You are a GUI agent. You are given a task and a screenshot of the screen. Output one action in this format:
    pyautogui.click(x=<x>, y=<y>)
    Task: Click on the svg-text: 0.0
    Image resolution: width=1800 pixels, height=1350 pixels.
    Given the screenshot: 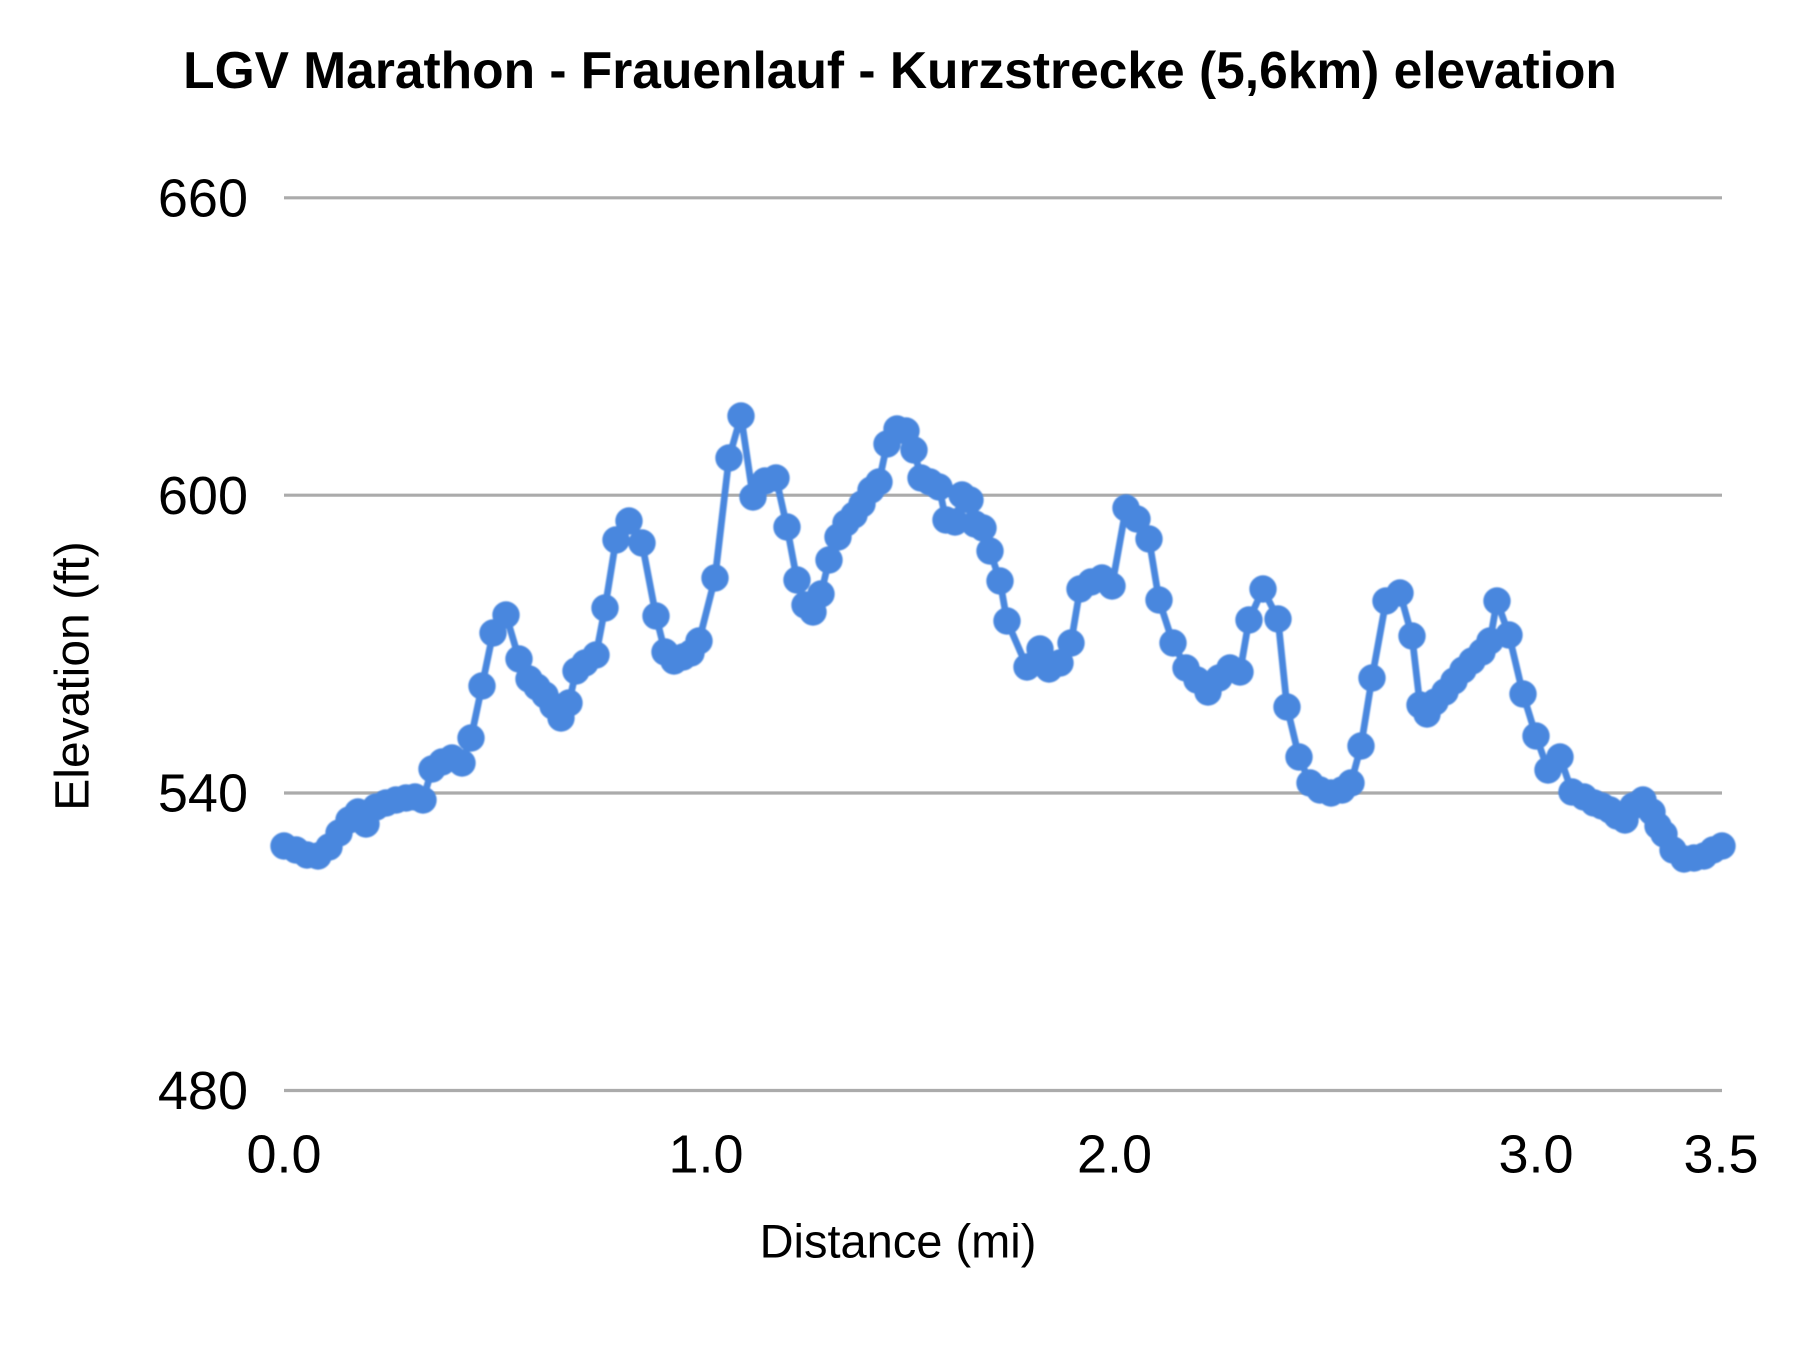 What is the action you would take?
    pyautogui.click(x=283, y=1155)
    